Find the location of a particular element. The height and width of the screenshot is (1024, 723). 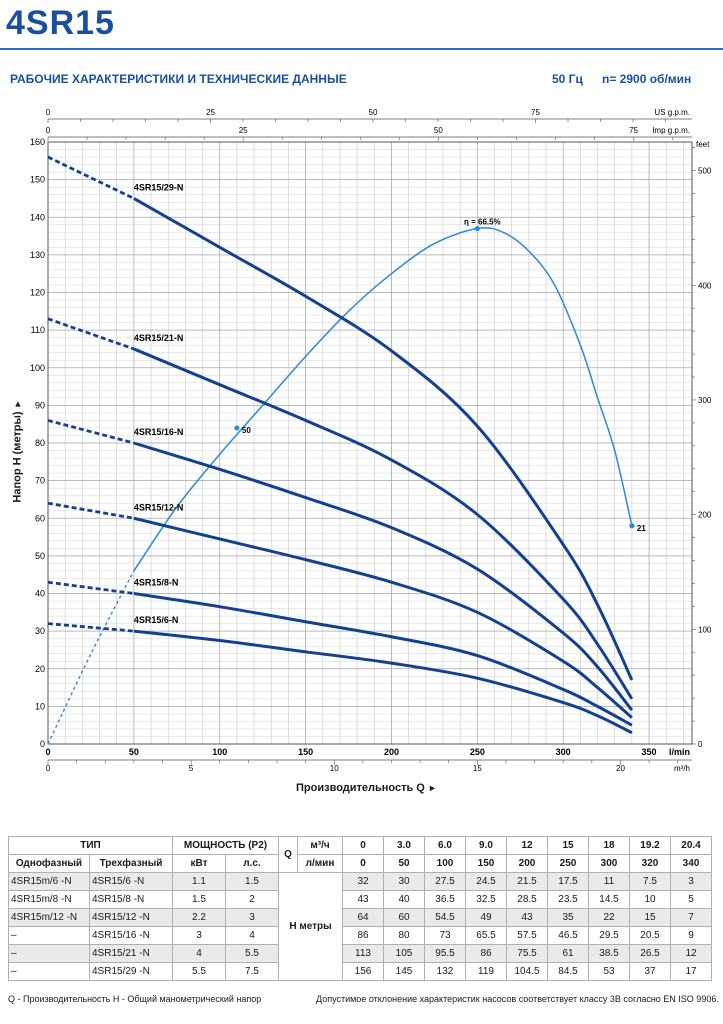

usgpm-tick-label: 50 is located at coordinates (373, 112).